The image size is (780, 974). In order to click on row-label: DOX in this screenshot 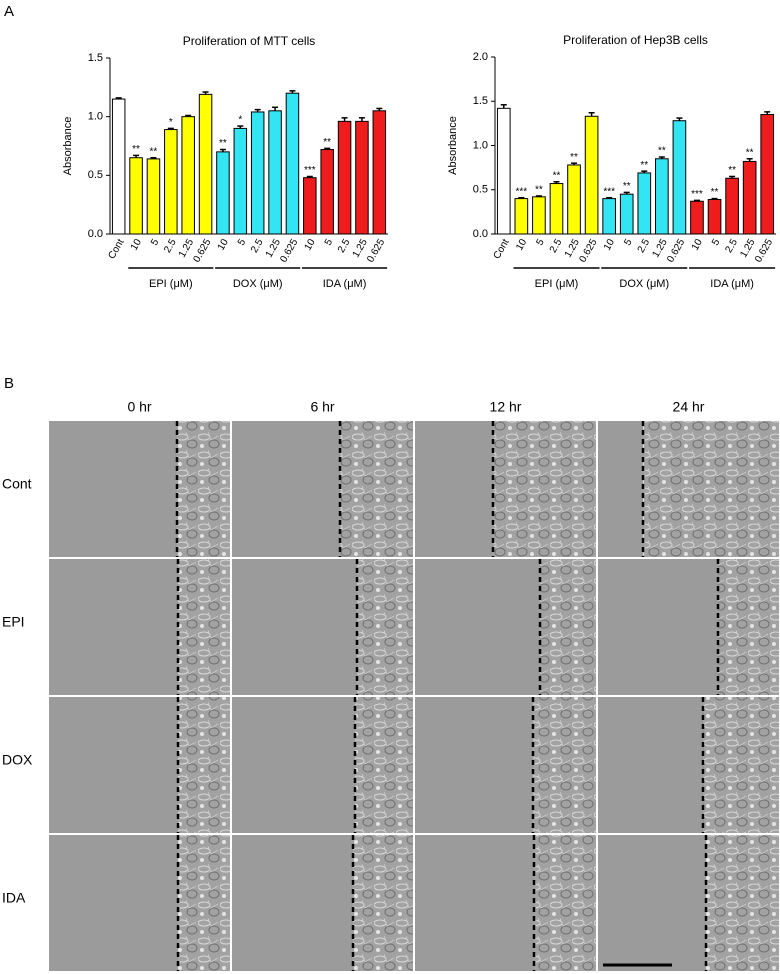, I will do `click(17, 760)`.